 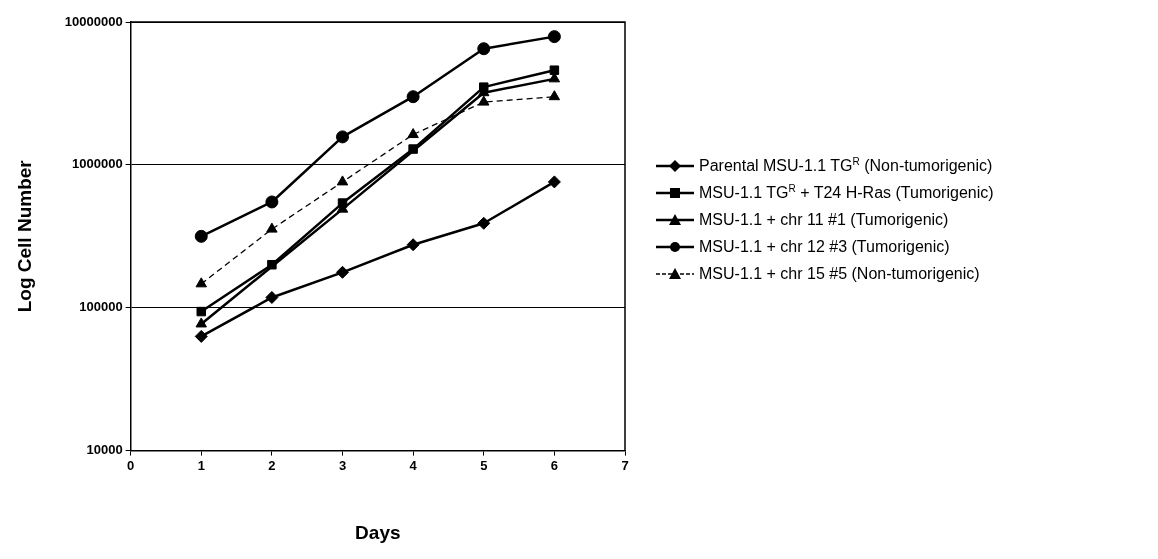 I want to click on x-axis-title: Days, so click(x=378, y=532).